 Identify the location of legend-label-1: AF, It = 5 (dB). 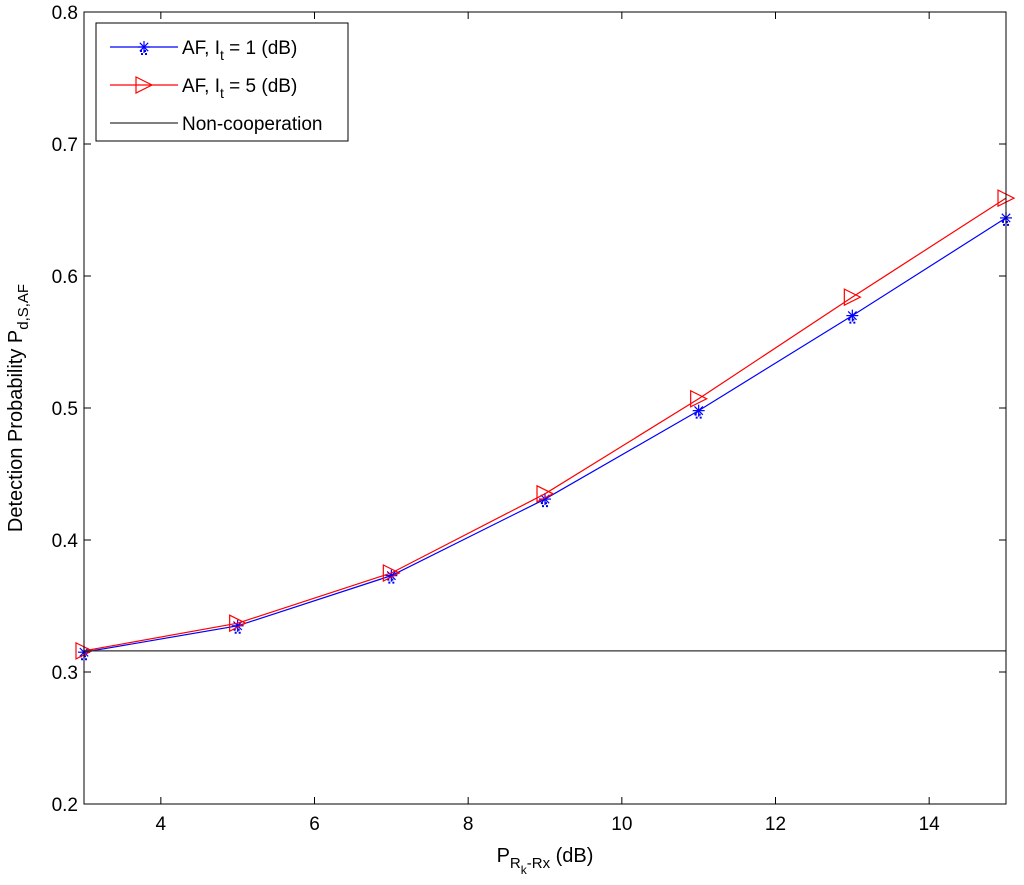
(239, 88).